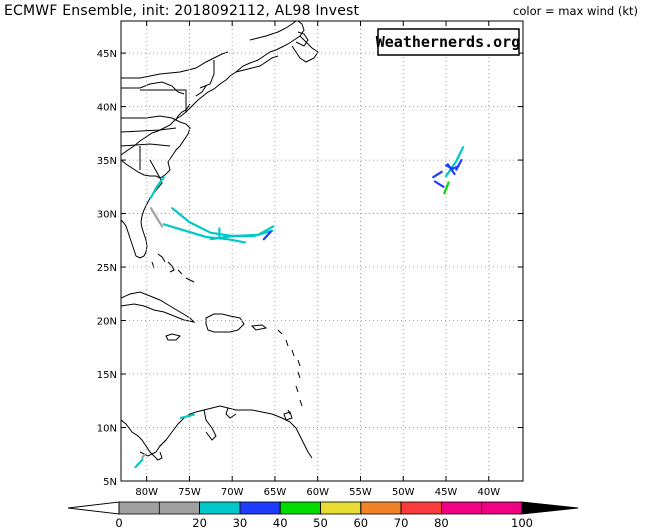 The image size is (646, 532). What do you see at coordinates (107, 215) in the screenshot?
I see `lat-tick-label-3: 30N` at bounding box center [107, 215].